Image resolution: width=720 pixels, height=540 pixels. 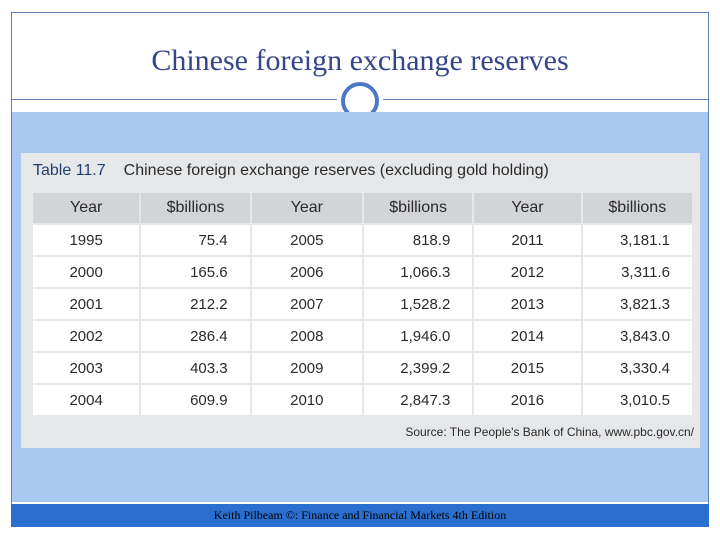 I want to click on table-cell: 3,311.6, so click(x=637, y=272).